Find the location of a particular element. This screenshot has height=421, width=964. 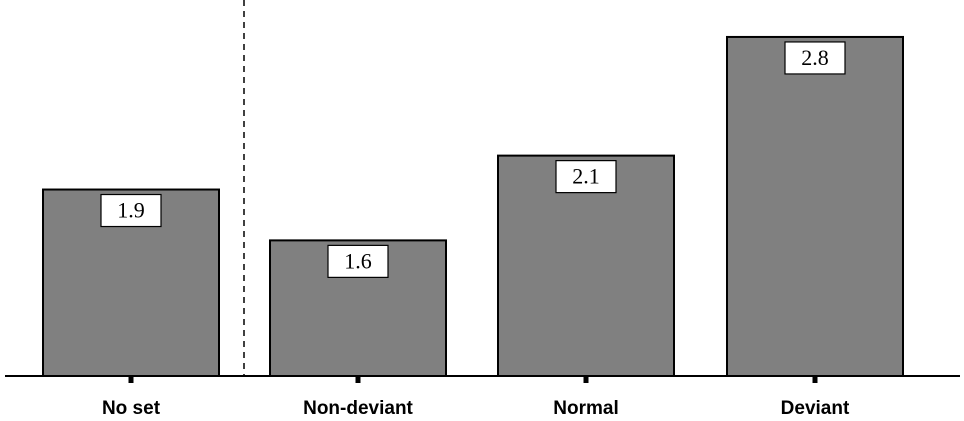

value-label-normal: 2.1 is located at coordinates (586, 176).